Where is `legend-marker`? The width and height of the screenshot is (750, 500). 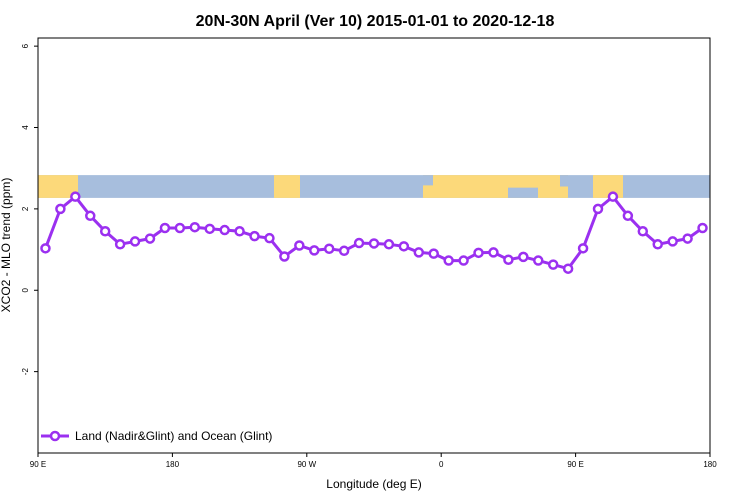
legend-marker is located at coordinates (55, 436).